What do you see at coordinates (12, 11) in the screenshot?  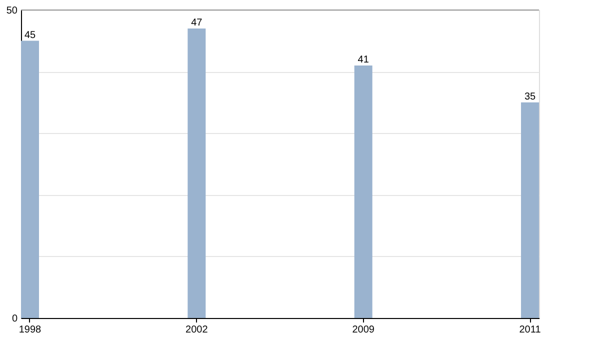 I see `y-tick-label: 50` at bounding box center [12, 11].